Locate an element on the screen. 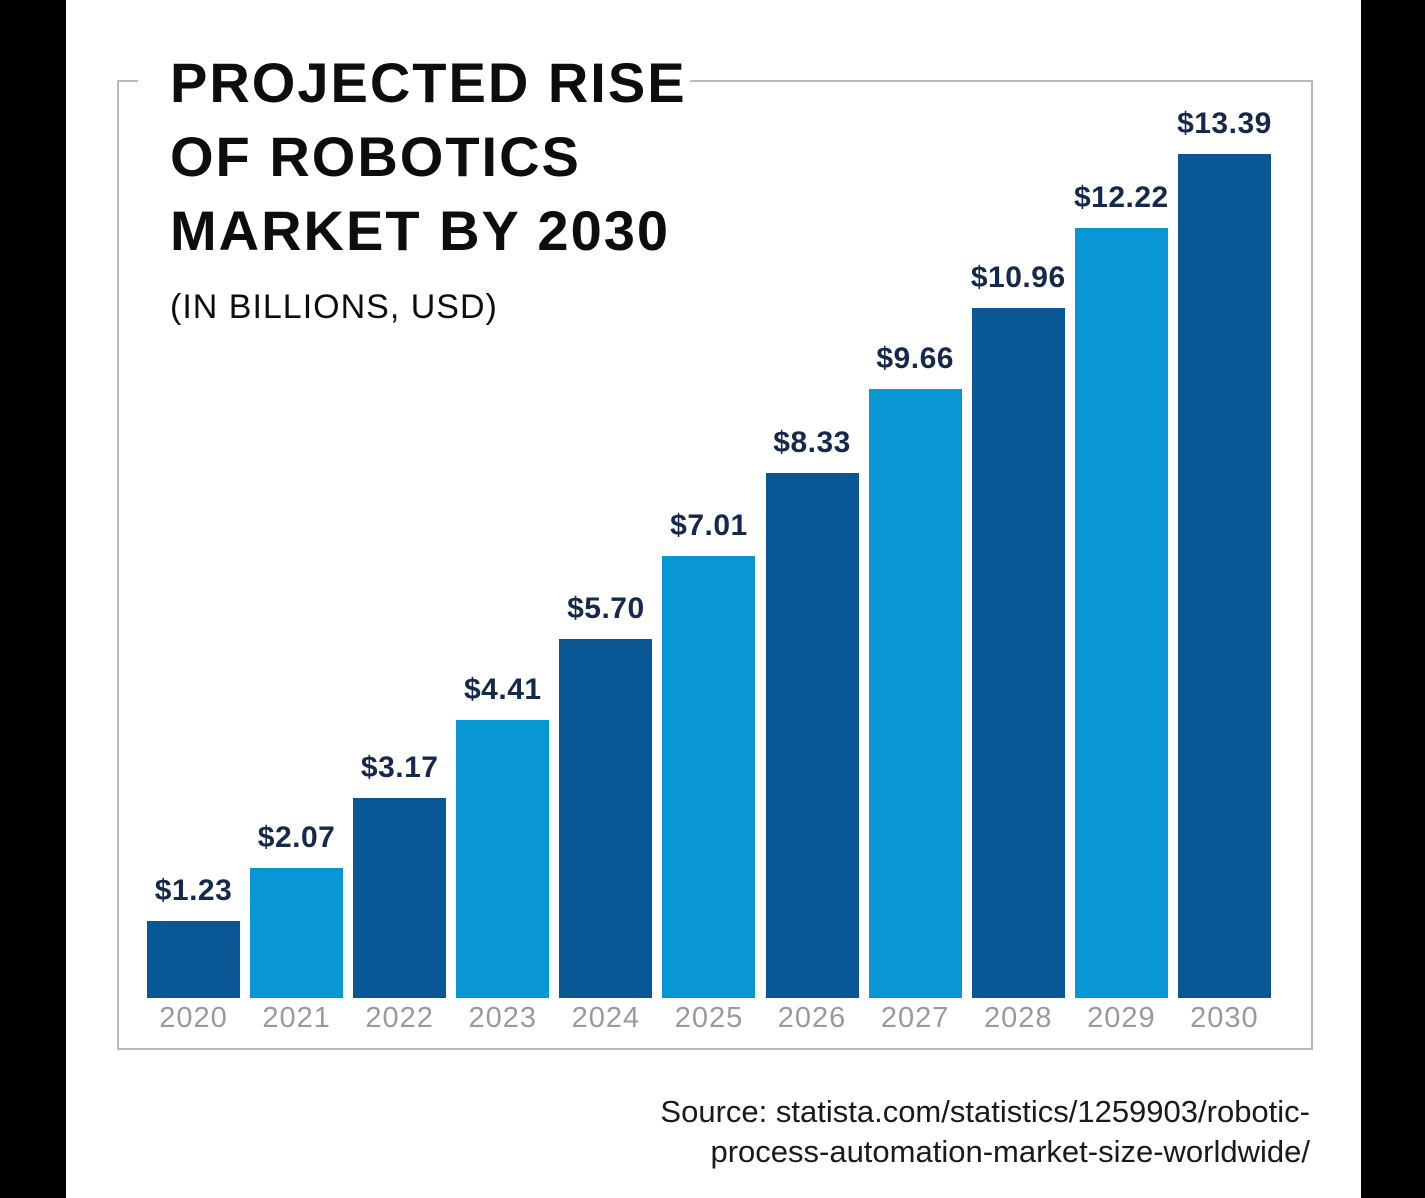 The height and width of the screenshot is (1198, 1425). bar-2022 is located at coordinates (400, 898).